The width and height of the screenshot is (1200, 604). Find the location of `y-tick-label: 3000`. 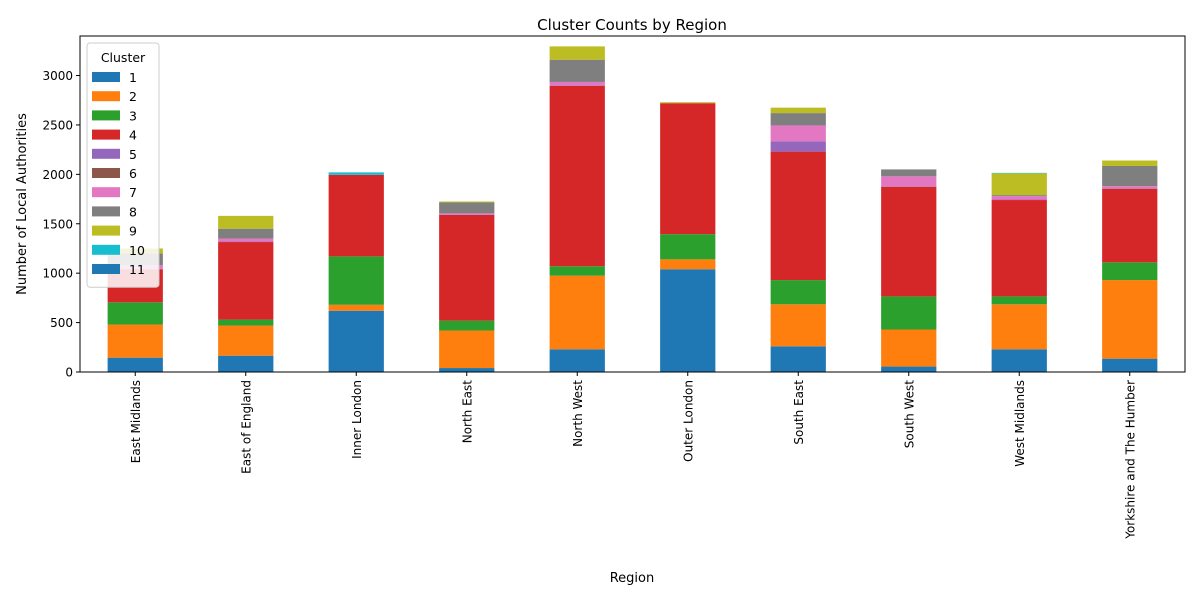

y-tick-label: 3000 is located at coordinates (57, 76).